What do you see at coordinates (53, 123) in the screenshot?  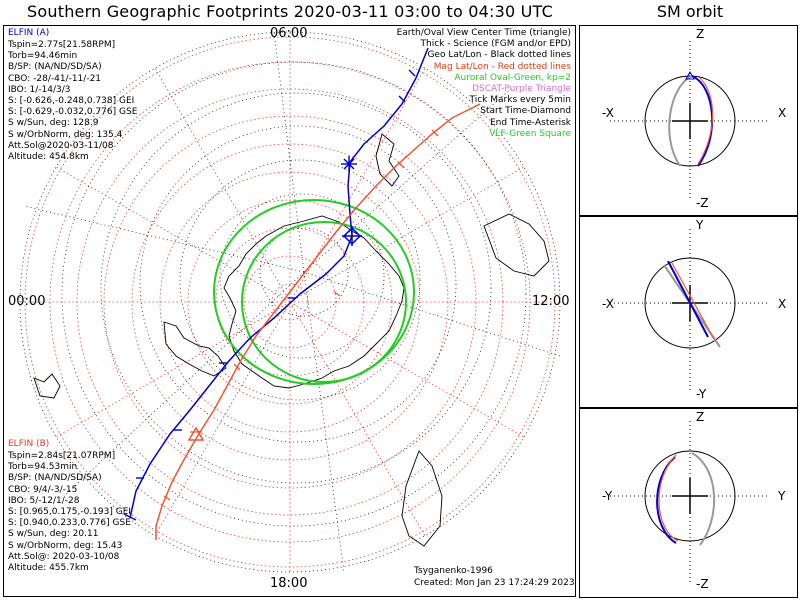 I see `elfin-a-info-line: S w/Sun, deg: 128.9` at bounding box center [53, 123].